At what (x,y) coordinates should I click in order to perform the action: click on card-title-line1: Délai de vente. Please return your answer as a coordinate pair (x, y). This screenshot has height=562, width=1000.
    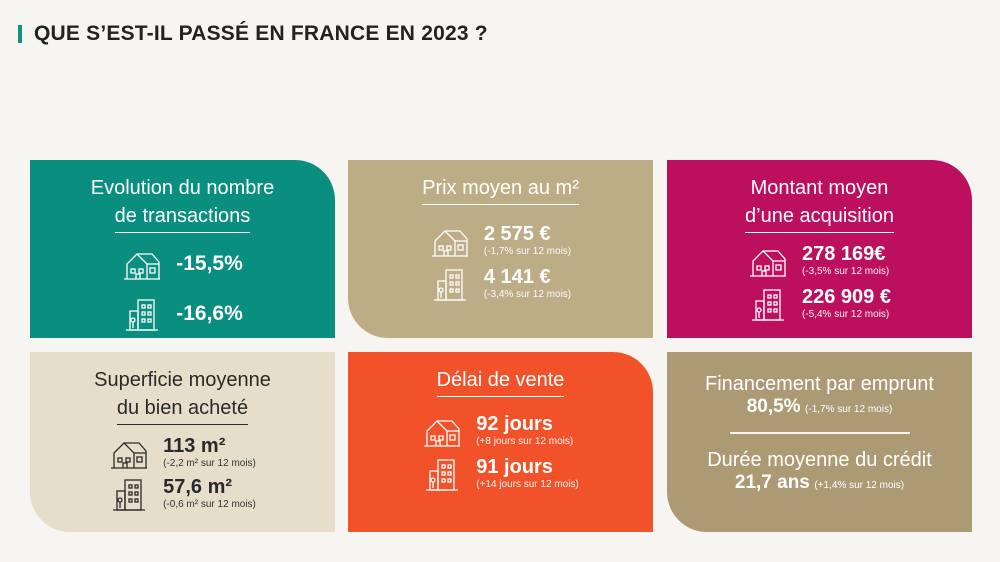
    Looking at the image, I should click on (500, 381).